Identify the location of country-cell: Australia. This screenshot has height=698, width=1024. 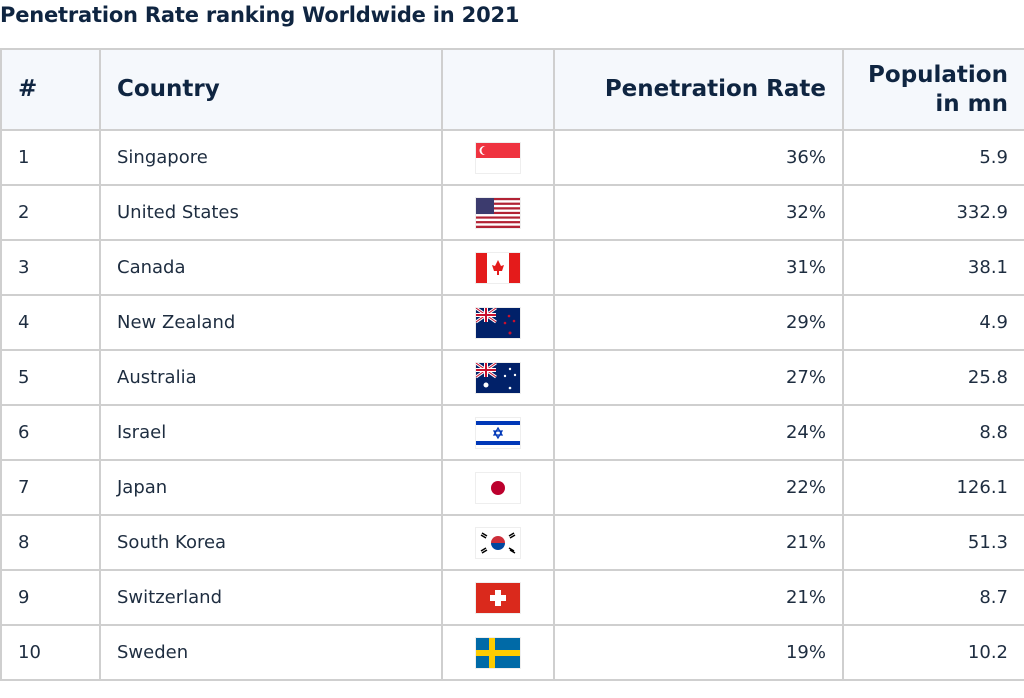
(271, 377).